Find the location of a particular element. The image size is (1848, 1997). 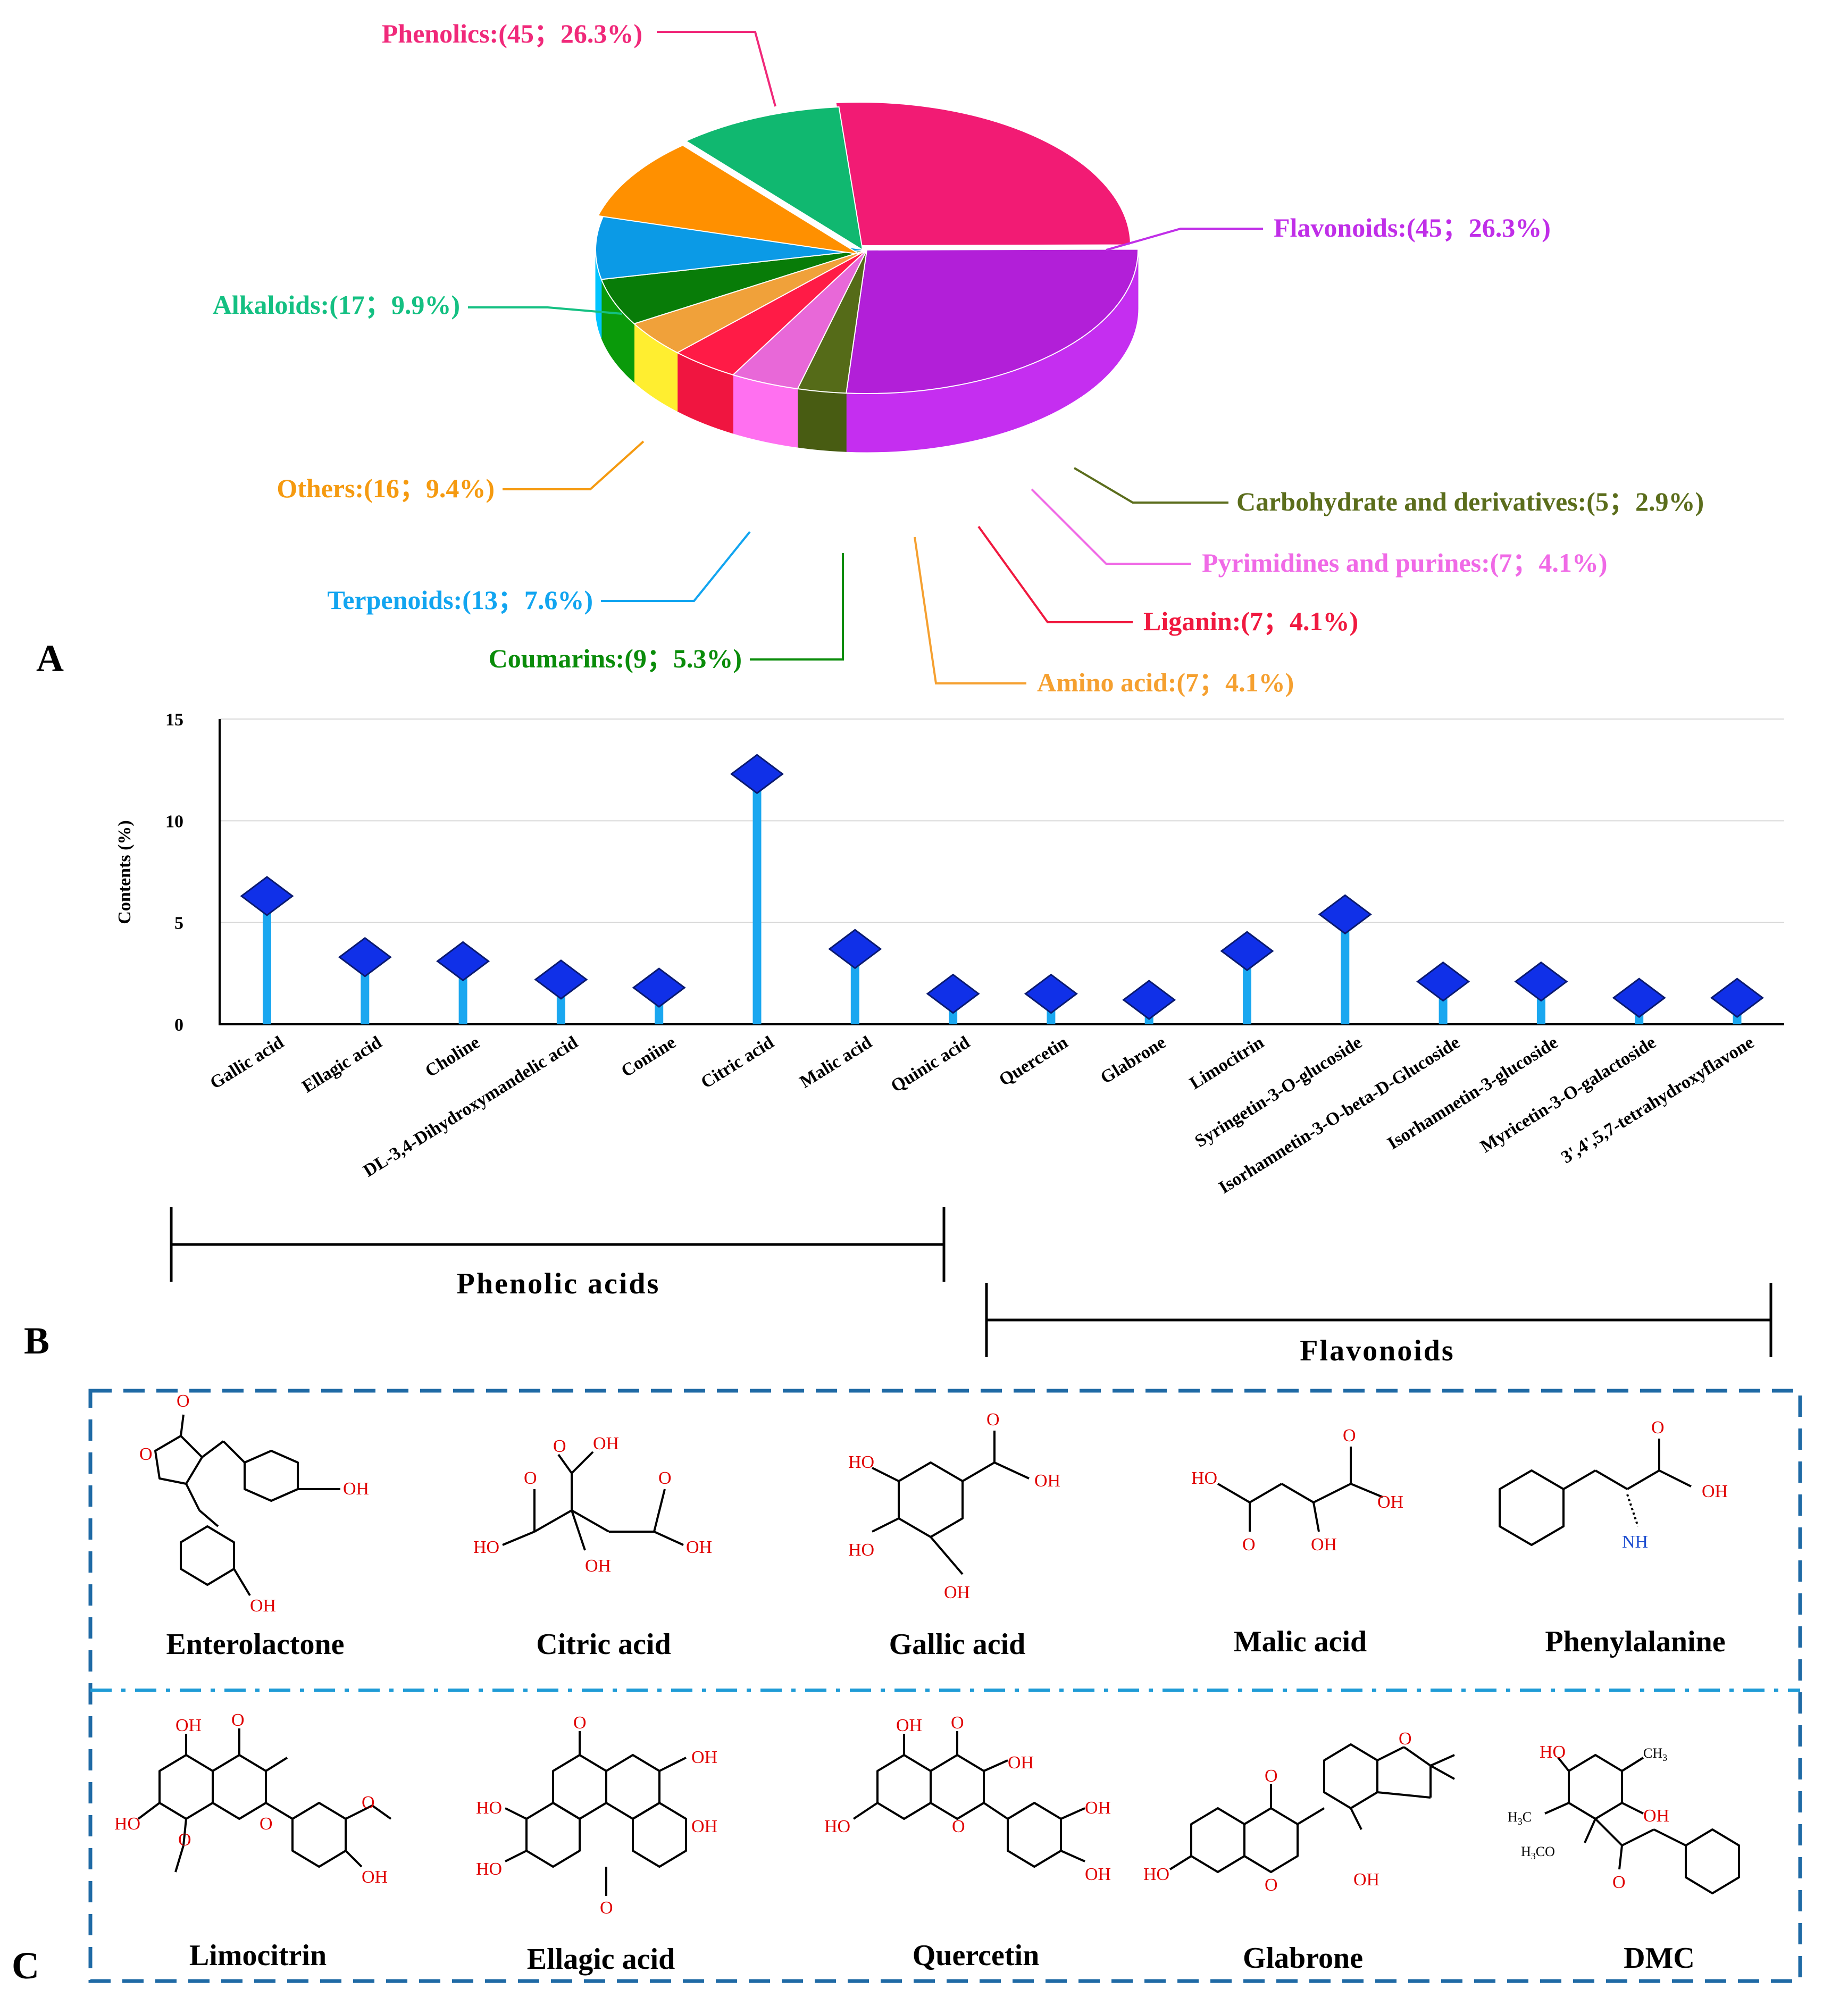

category-label-6: Malic acid is located at coordinates (836, 1062).